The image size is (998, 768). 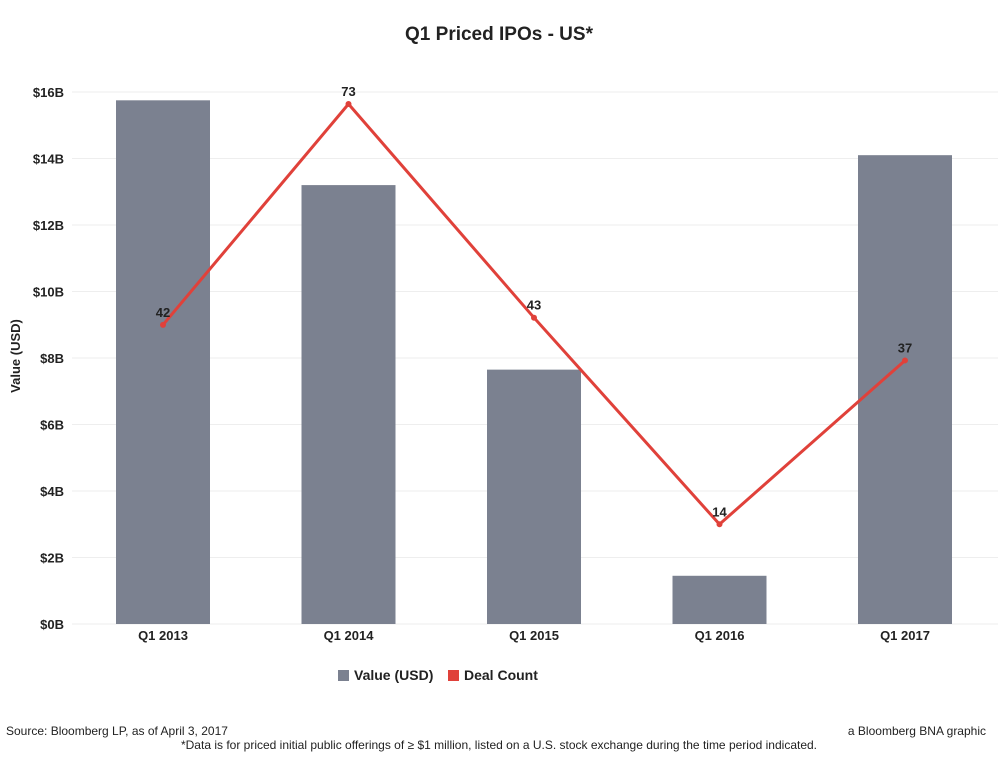 I want to click on y-tick-label: $8B, so click(x=52, y=358).